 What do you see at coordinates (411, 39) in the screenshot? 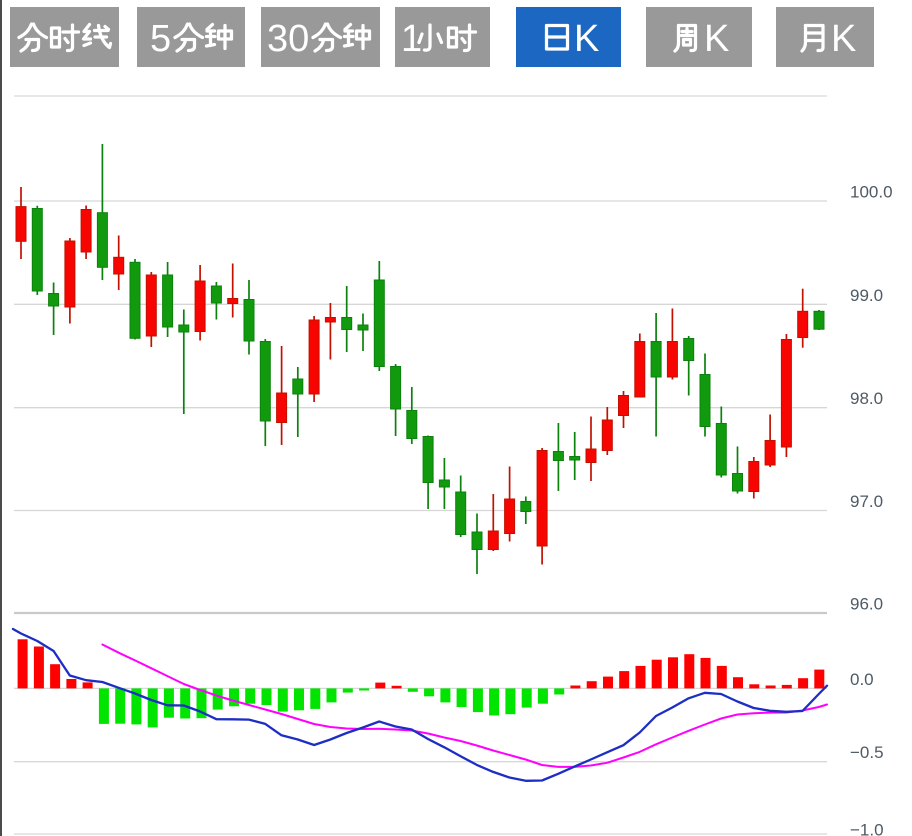
I see `svg-text: 1` at bounding box center [411, 39].